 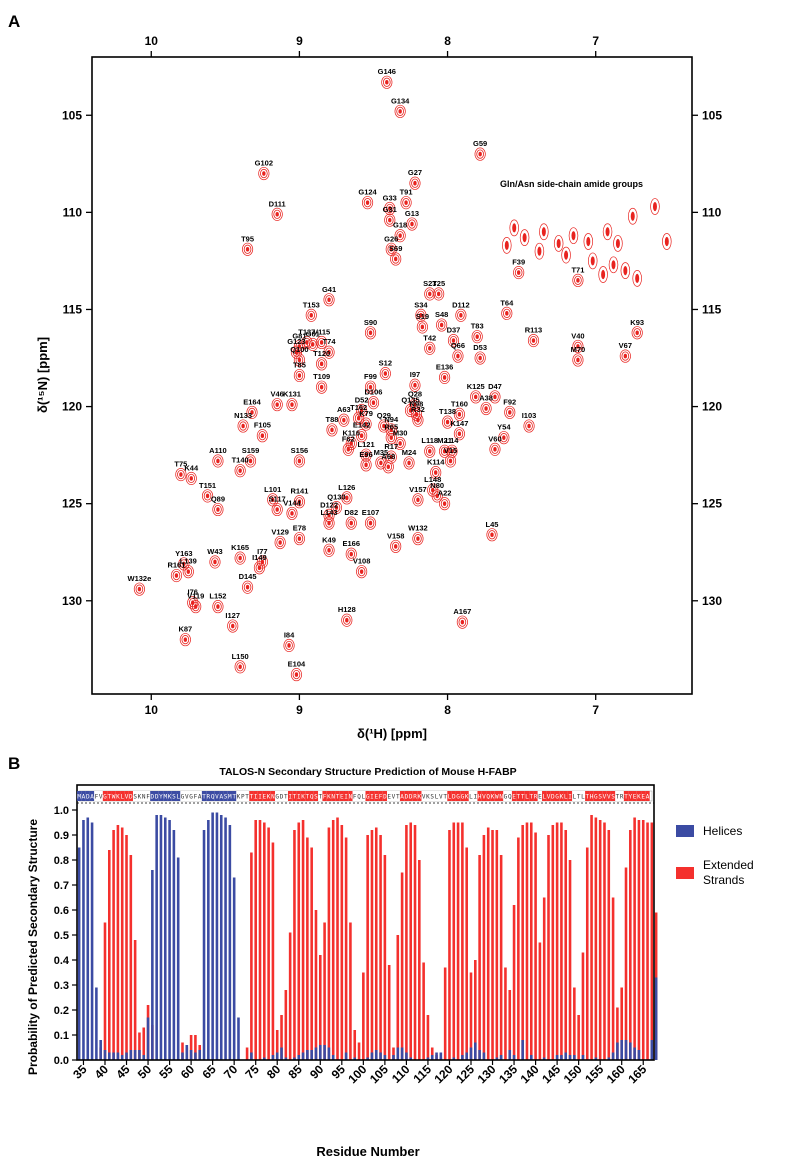 I want to click on y-tick-label-right: 105, so click(x=712, y=115).